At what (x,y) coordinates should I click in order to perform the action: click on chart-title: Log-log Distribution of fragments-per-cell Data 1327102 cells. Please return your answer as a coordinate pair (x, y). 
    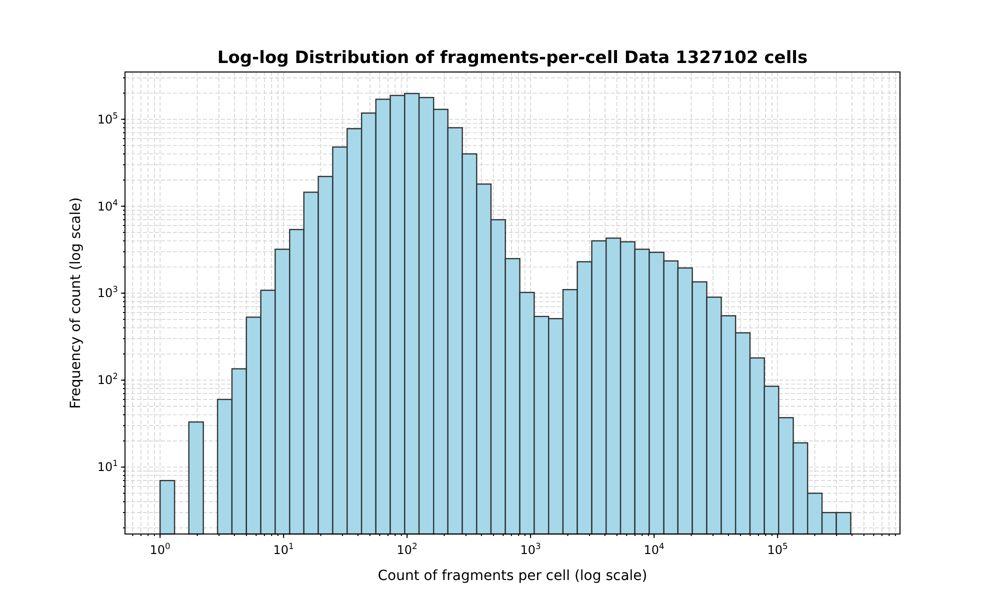
    Looking at the image, I should click on (512, 58).